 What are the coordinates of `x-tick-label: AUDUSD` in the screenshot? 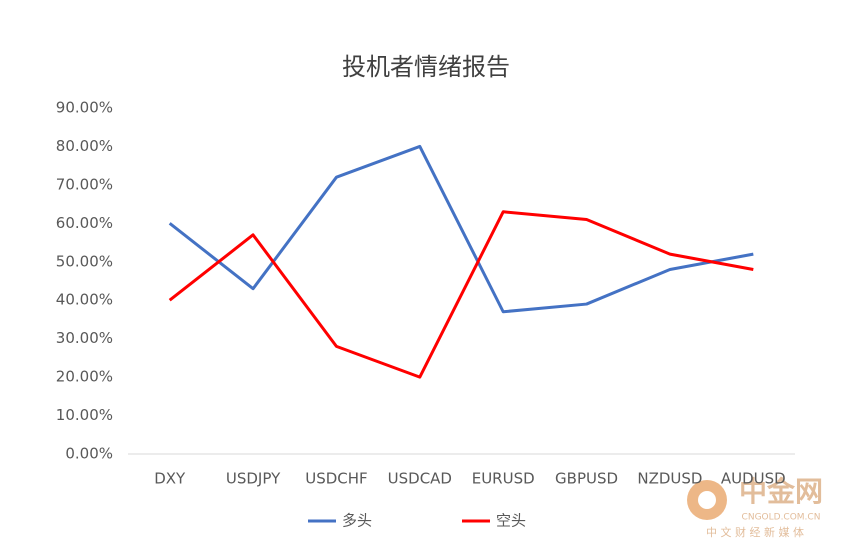 It's located at (753, 479).